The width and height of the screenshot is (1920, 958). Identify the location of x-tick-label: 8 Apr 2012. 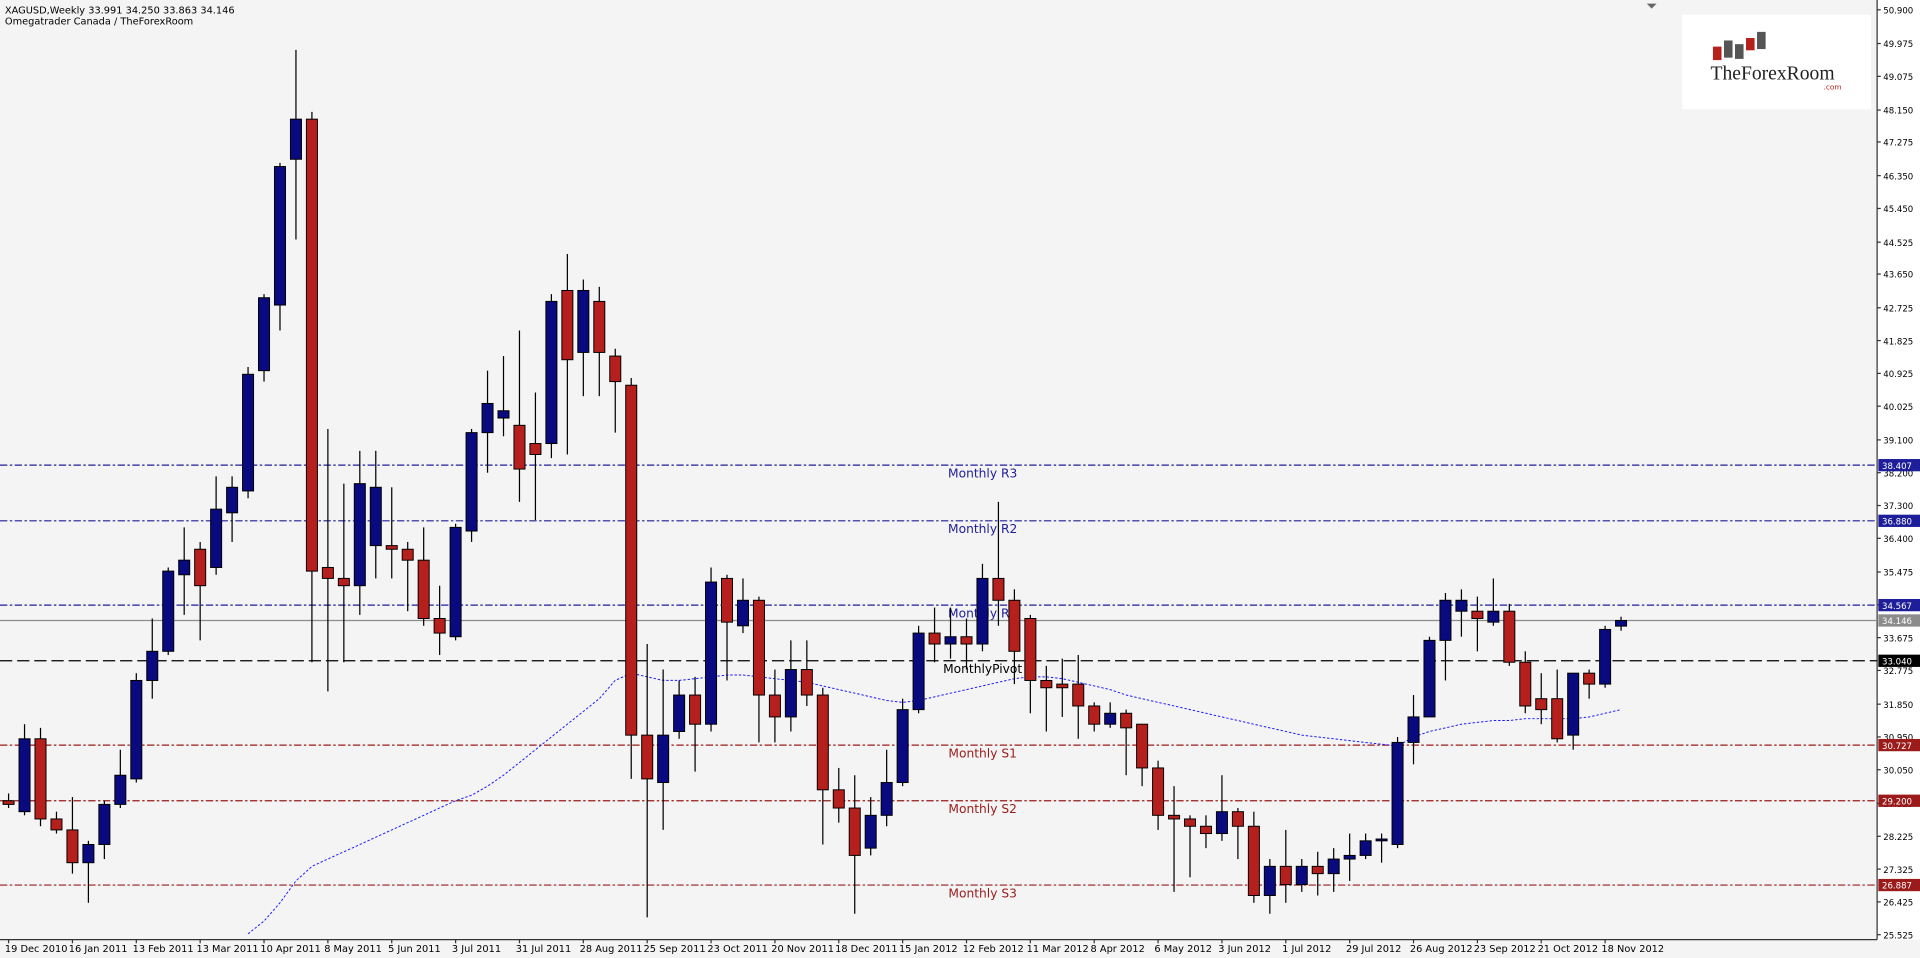
(1118, 949).